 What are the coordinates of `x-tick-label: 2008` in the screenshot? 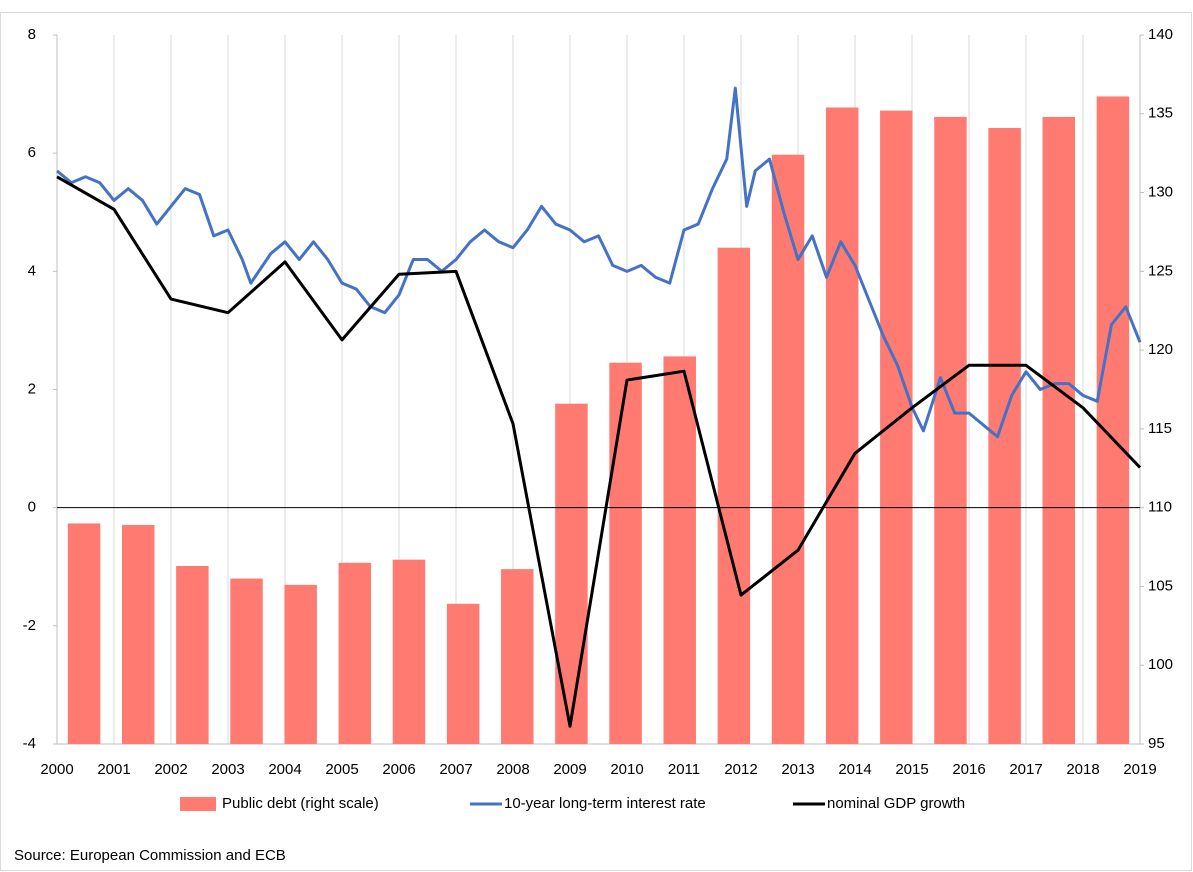 It's located at (512, 769).